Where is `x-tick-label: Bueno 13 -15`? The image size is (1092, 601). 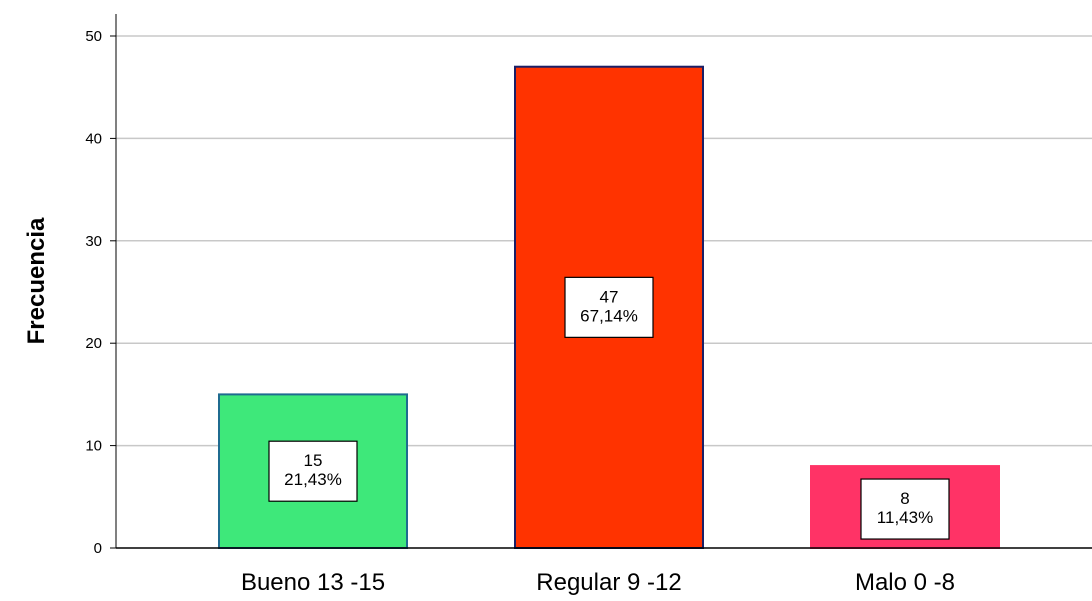
x-tick-label: Bueno 13 -15 is located at coordinates (313, 582).